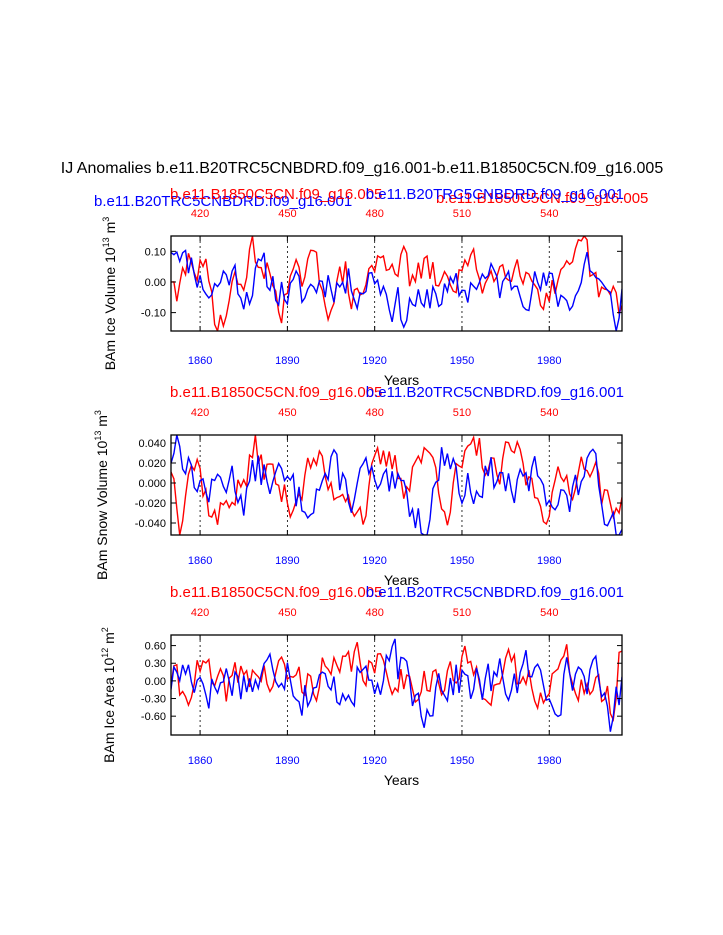 This screenshot has width=723, height=935. I want to click on y-axis-label-part: 12, so click(105, 653).